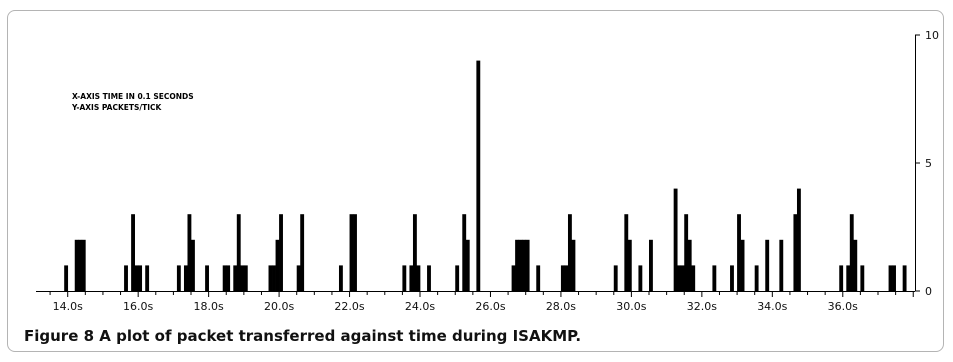 The height and width of the screenshot is (362, 953). Describe the element at coordinates (772, 305) in the screenshot. I see `x-tick-label: 34.0s` at that location.